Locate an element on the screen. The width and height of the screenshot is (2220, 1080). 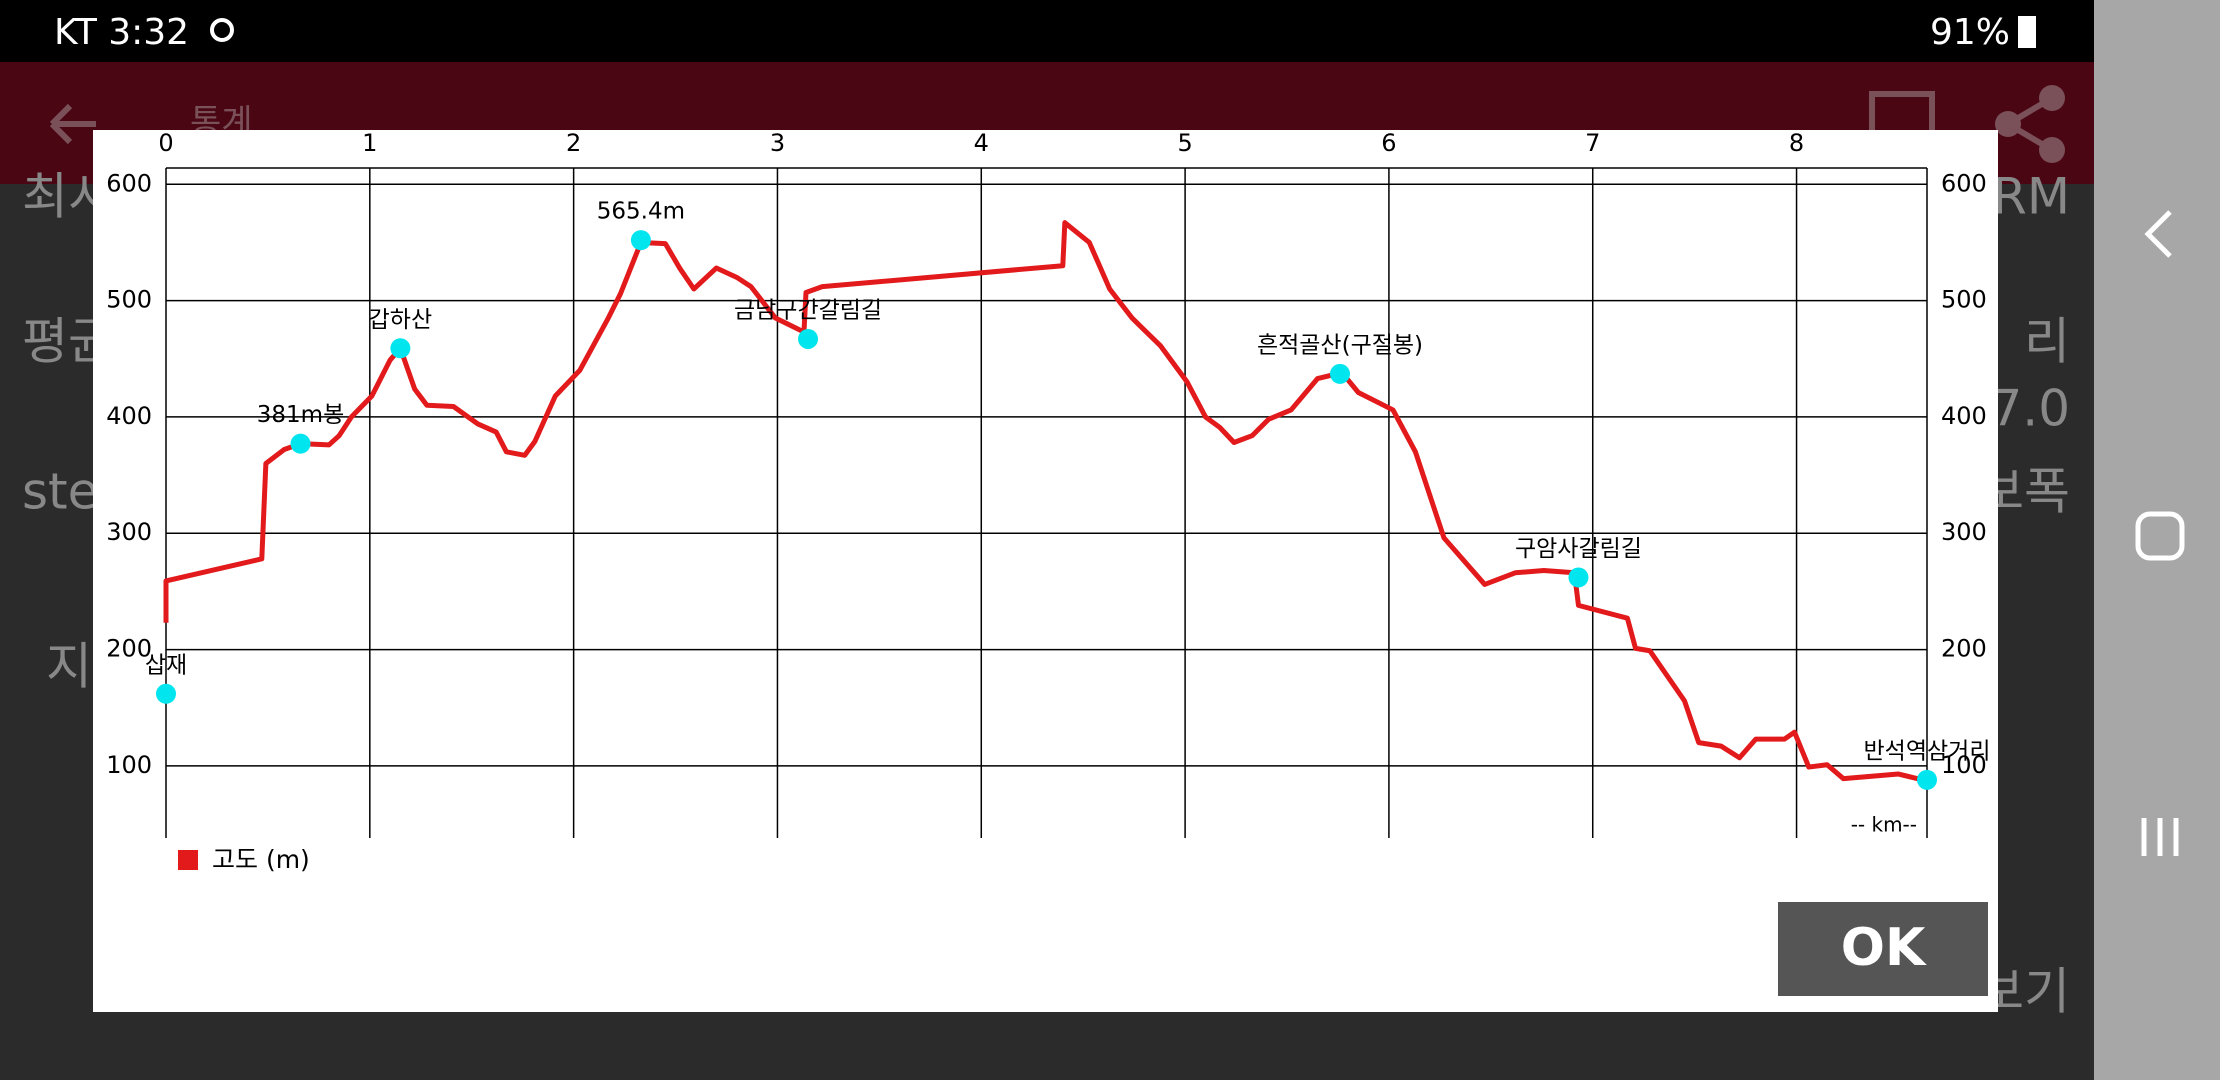
waypoint-label: 금남구간갈림길 is located at coordinates (808, 310).